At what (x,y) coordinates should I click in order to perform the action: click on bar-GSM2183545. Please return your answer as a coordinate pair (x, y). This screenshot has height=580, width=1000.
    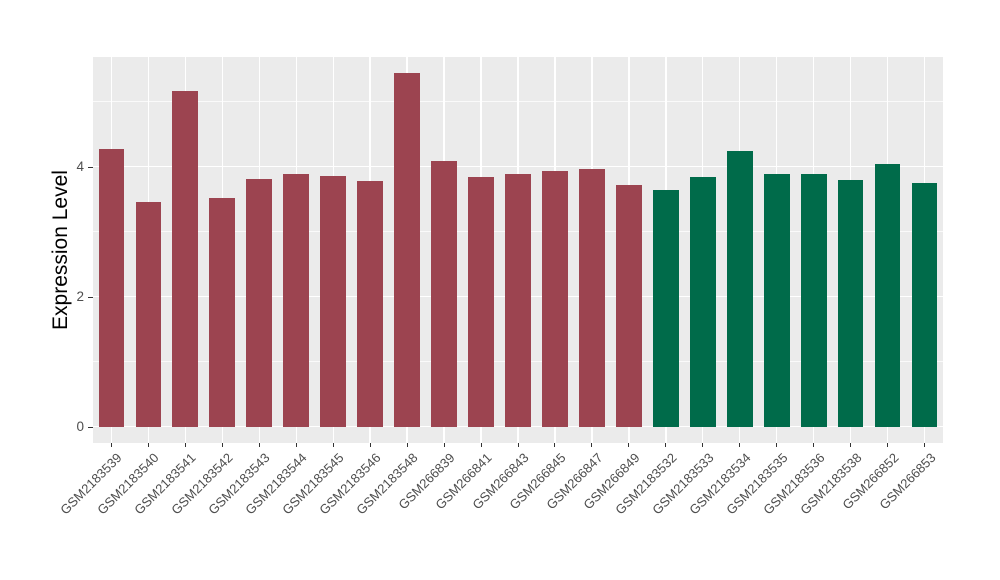
    Looking at the image, I should click on (333, 301).